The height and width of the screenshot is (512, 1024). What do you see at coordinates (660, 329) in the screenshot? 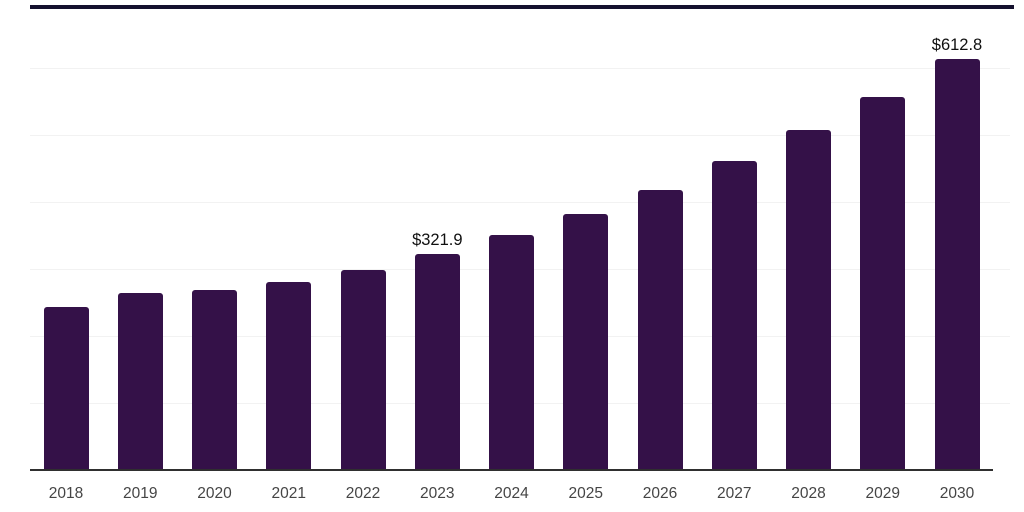
I see `bar-2026` at bounding box center [660, 329].